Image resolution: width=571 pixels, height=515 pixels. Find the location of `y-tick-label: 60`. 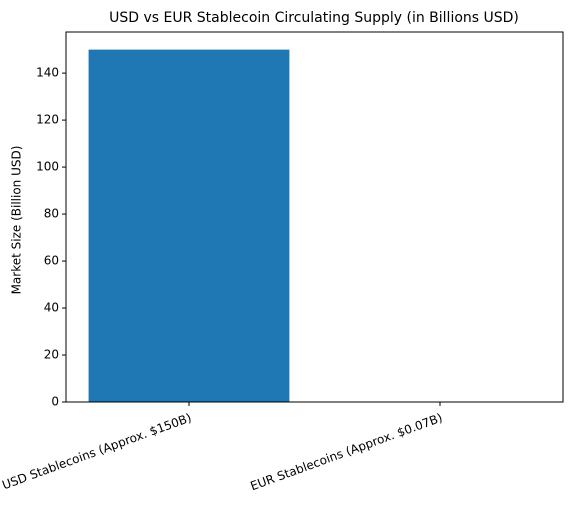

y-tick-label: 60 is located at coordinates (51, 261).